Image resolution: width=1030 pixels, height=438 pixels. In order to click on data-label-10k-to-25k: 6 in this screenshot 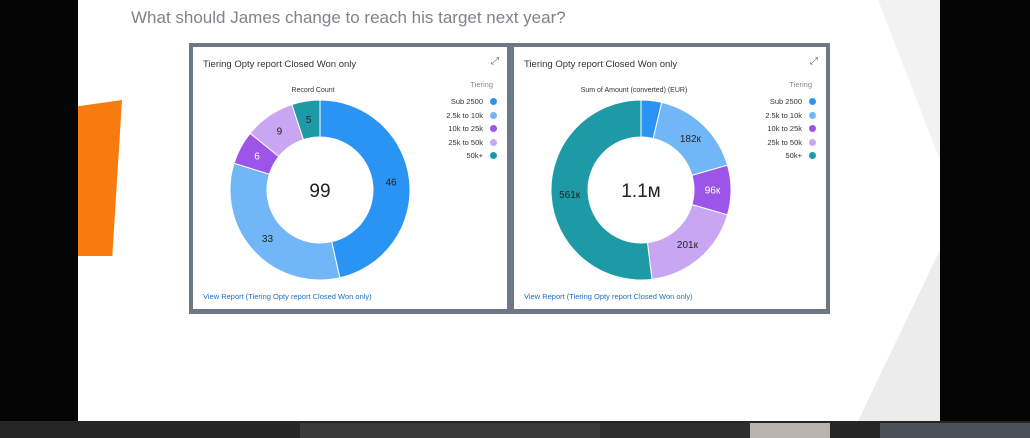, I will do `click(257, 157)`.